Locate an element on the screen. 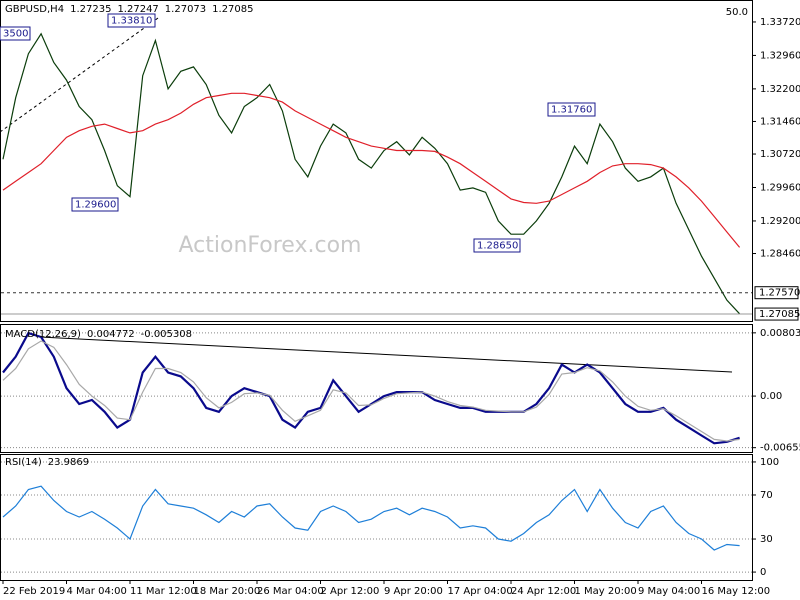 The width and height of the screenshot is (800, 600). header-value: 23.9869 is located at coordinates (68, 462).